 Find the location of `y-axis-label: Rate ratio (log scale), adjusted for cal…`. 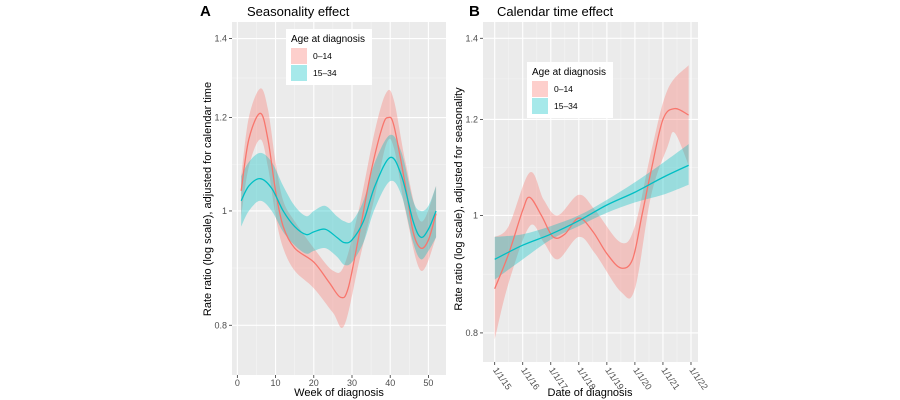

y-axis-label: Rate ratio (log scale), adjusted for cal… is located at coordinates (208, 199).